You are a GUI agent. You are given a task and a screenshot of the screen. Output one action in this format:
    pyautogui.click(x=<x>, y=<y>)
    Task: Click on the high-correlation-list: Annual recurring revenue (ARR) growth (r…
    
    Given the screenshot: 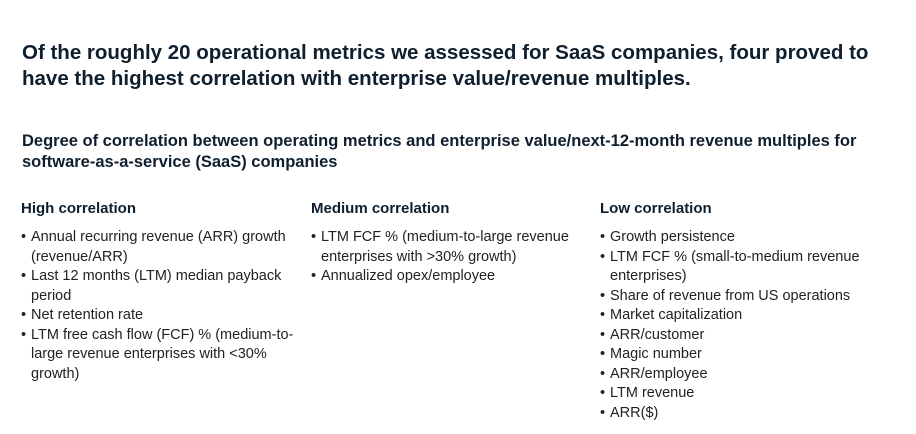 What is the action you would take?
    pyautogui.click(x=158, y=306)
    